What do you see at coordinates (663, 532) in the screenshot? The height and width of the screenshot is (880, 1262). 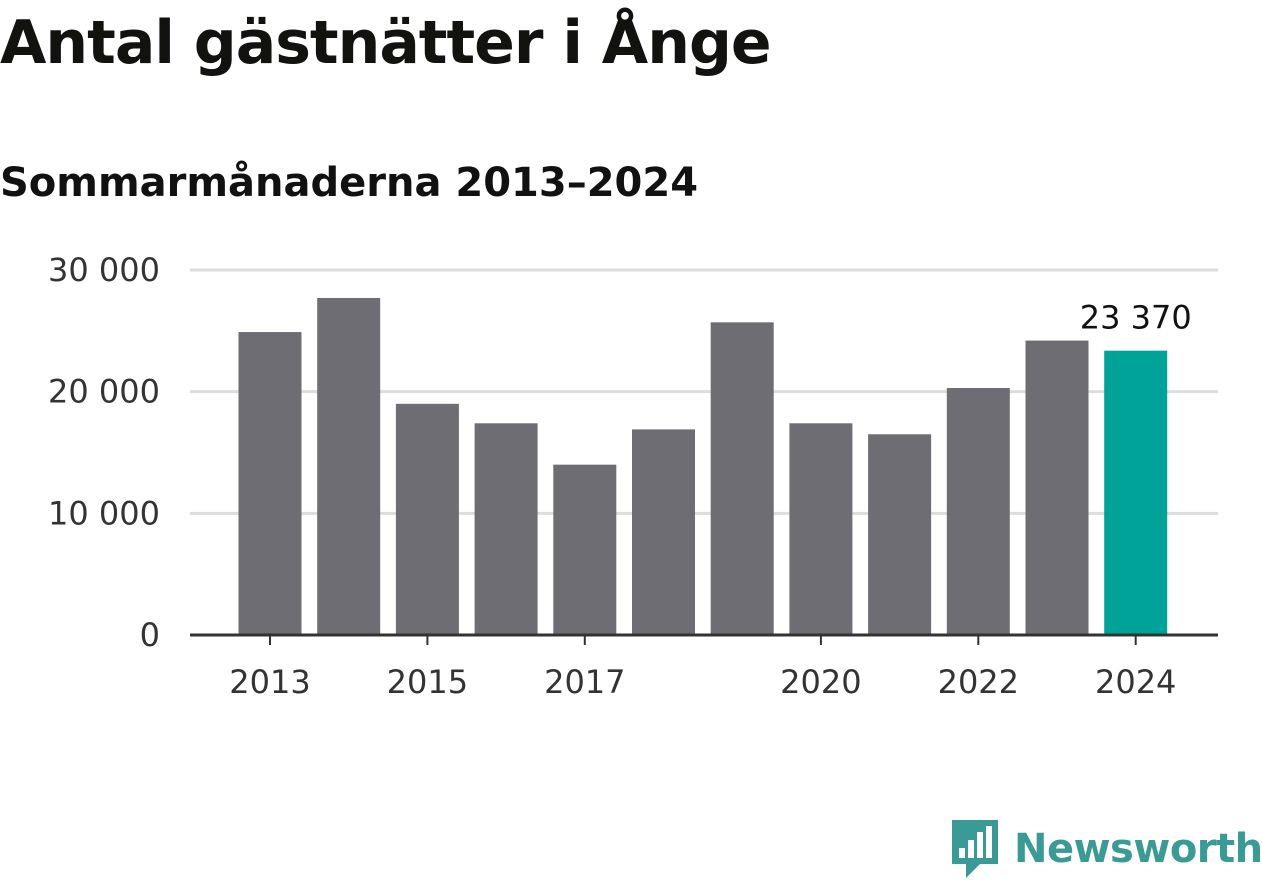 I see `bar-2018` at bounding box center [663, 532].